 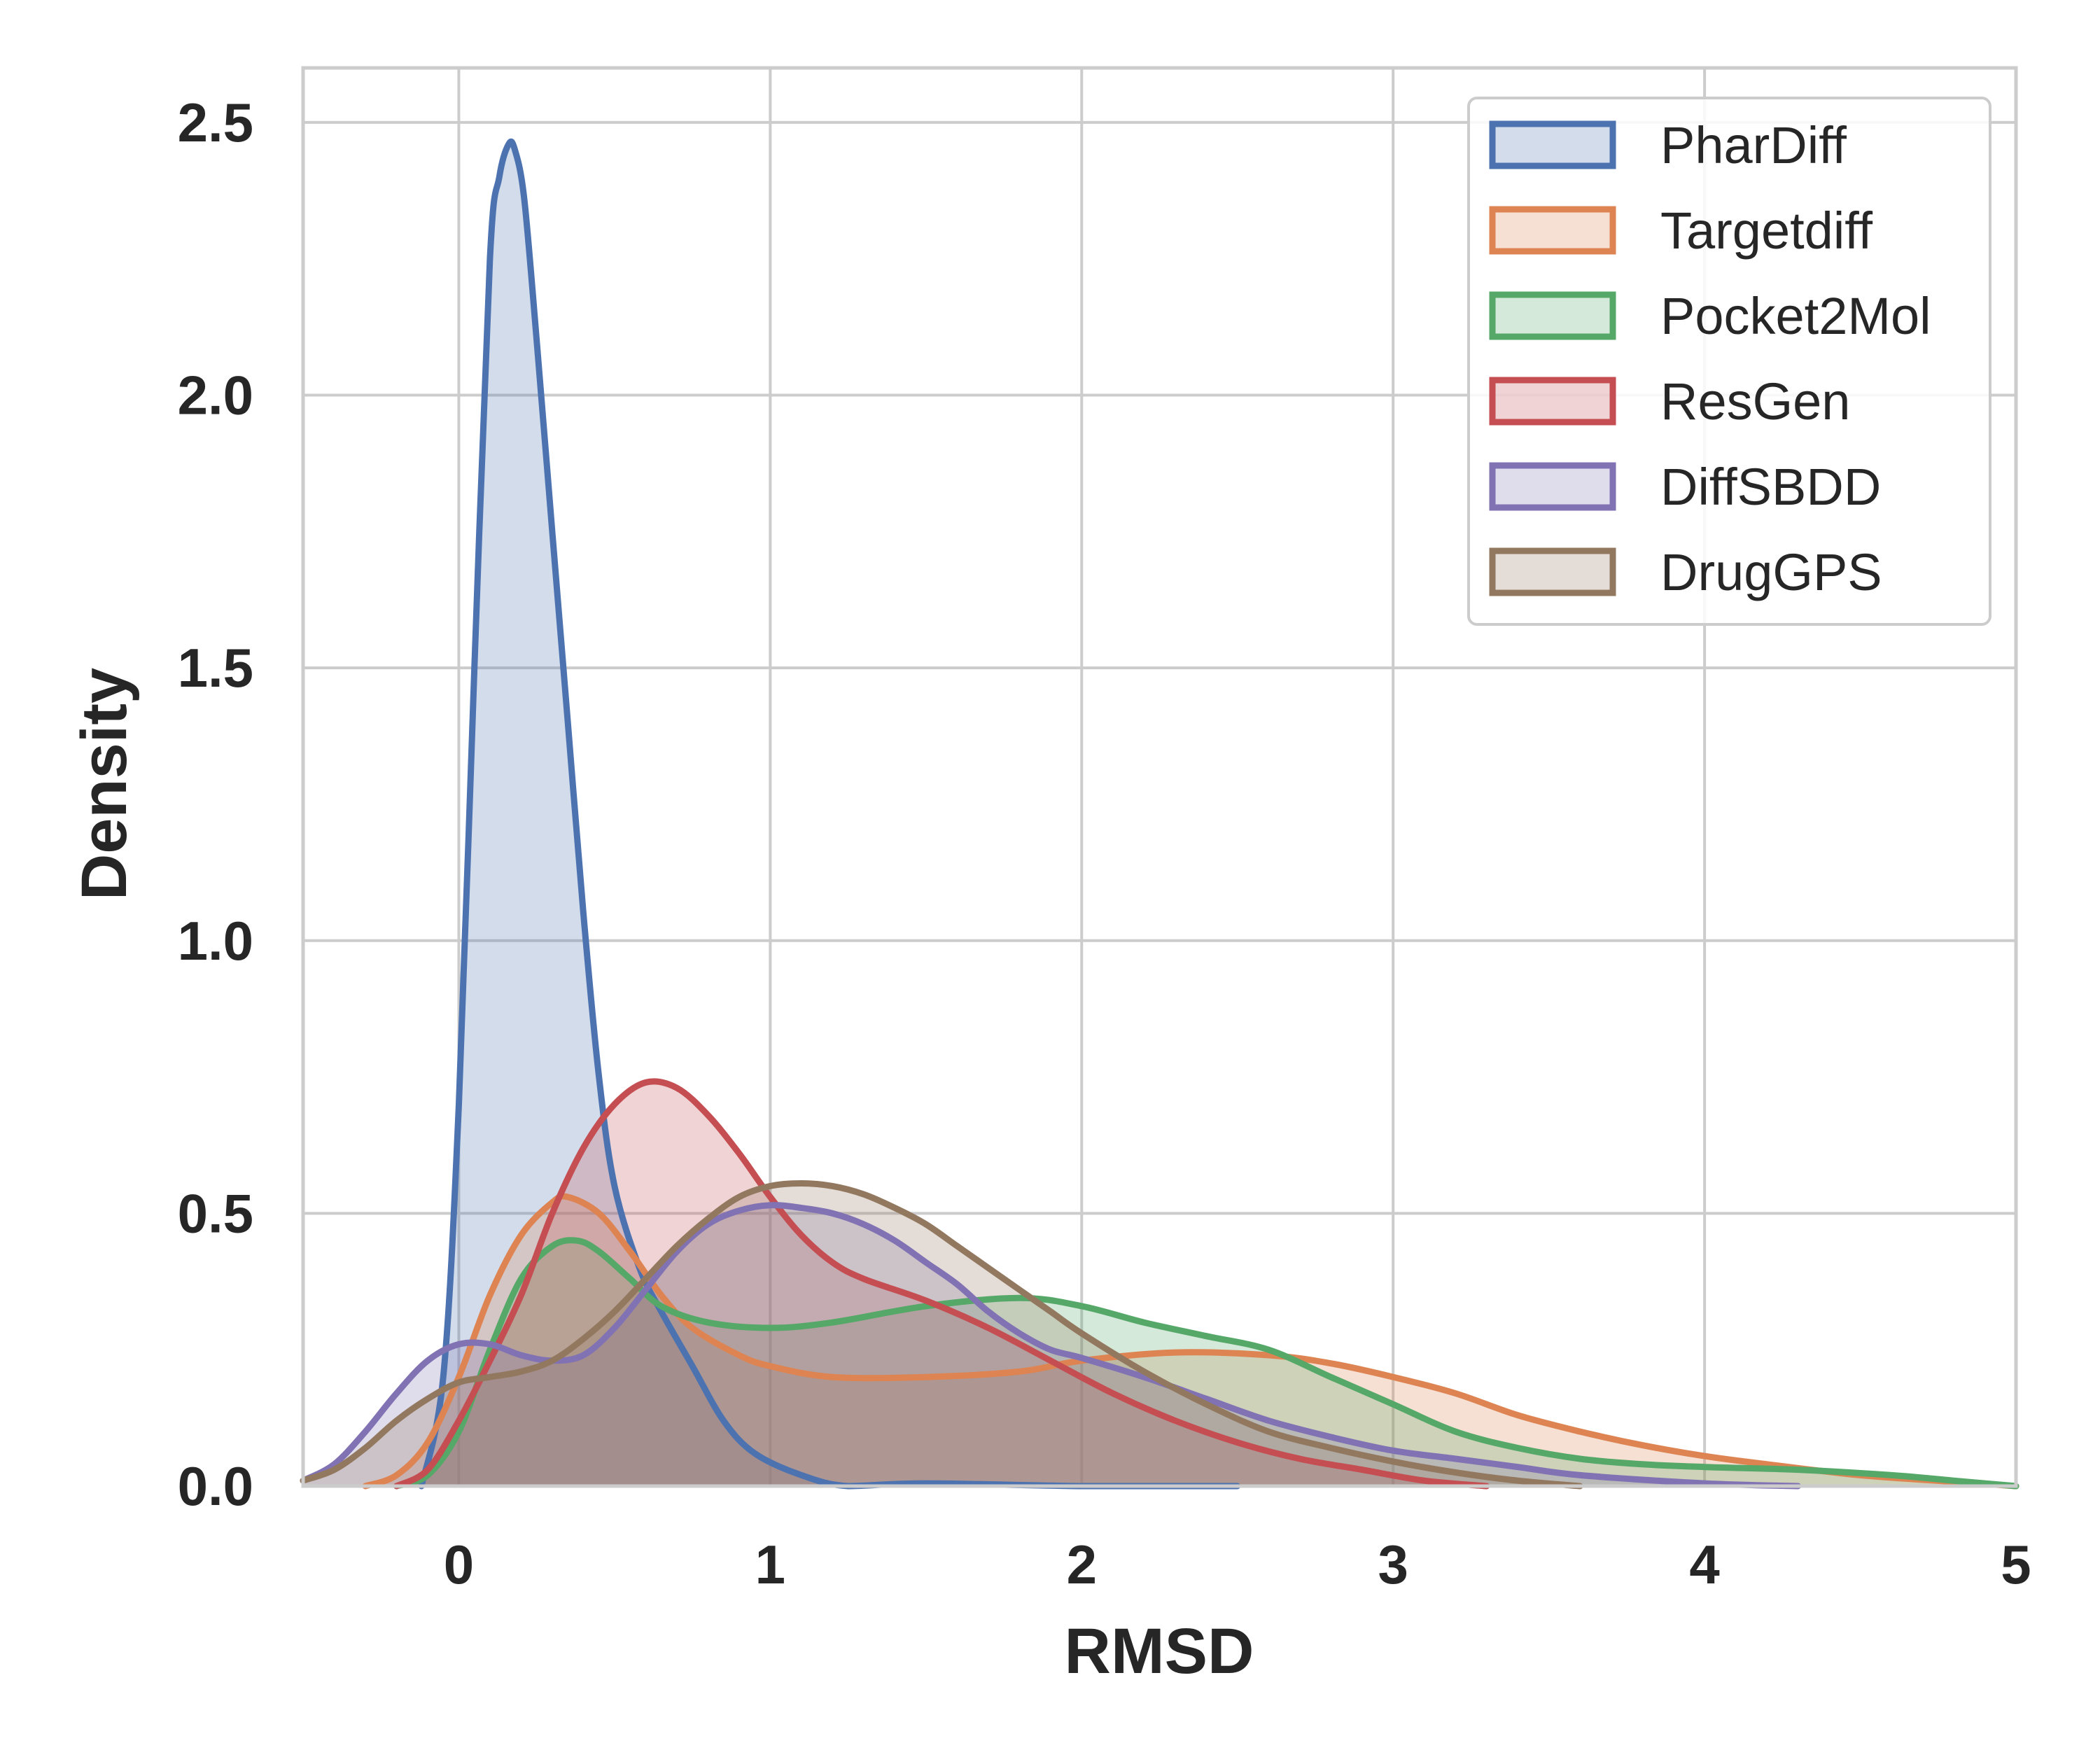 I want to click on legend-frame, so click(x=1729, y=361).